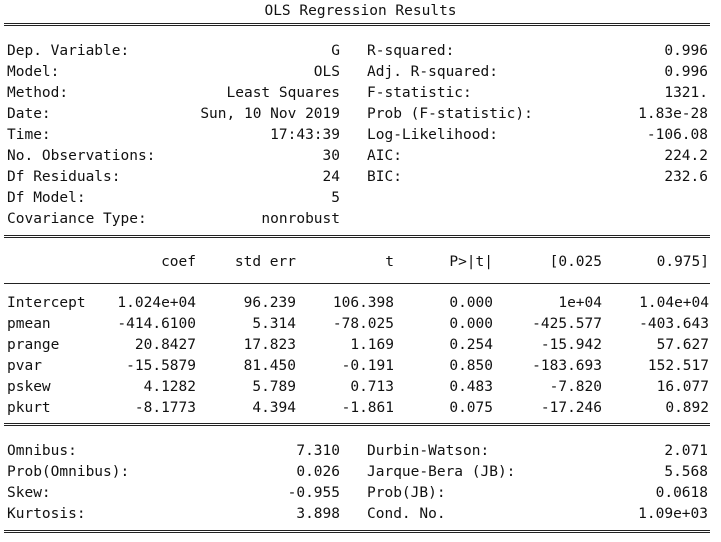 The height and width of the screenshot is (542, 721). What do you see at coordinates (686, 472) in the screenshot?
I see `diagnostic-value: 5.568` at bounding box center [686, 472].